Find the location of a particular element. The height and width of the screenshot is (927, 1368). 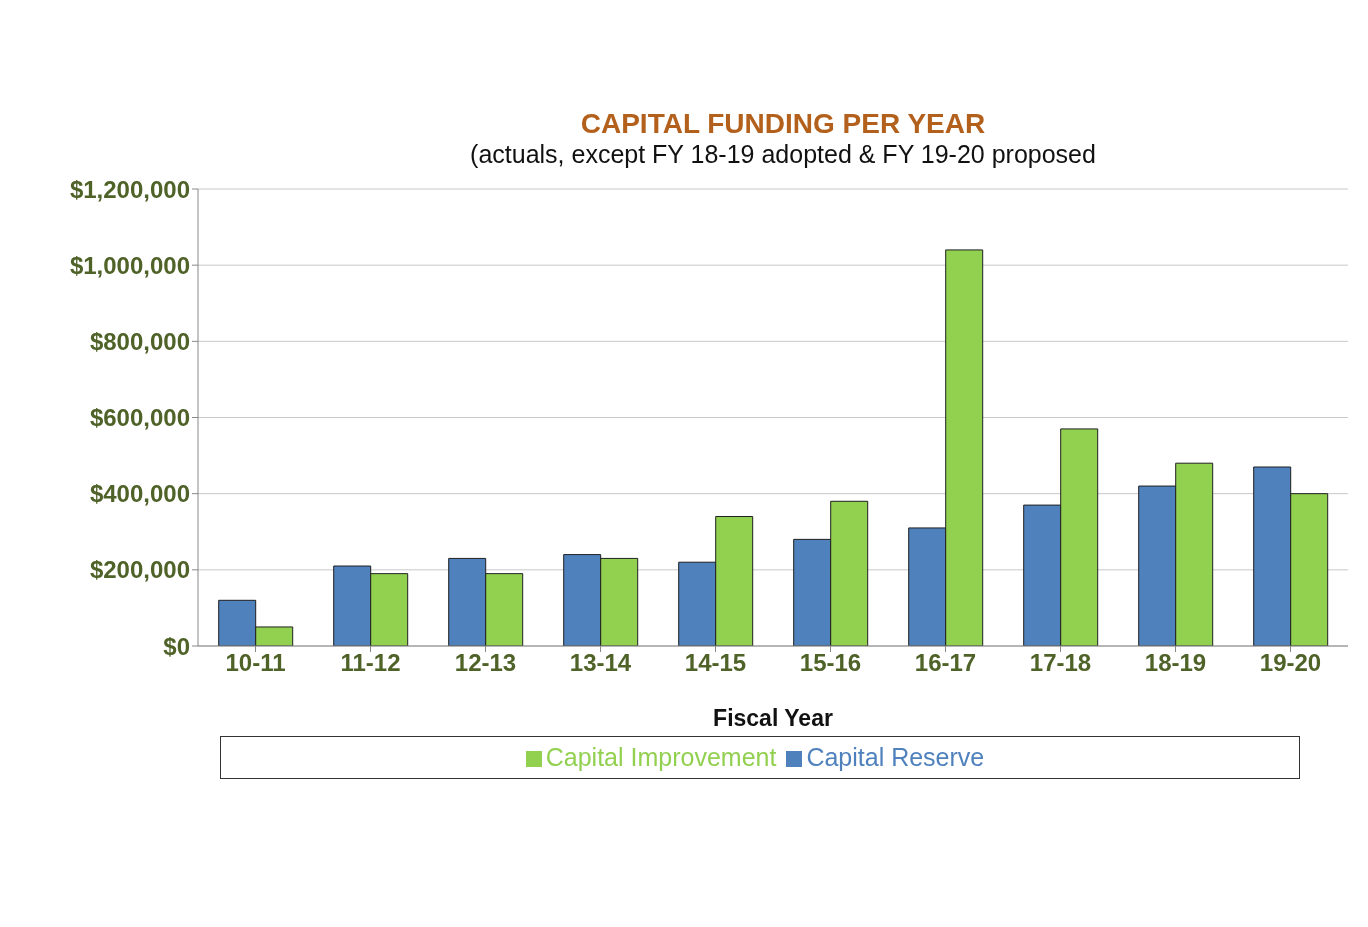

x-tick-label: 14-15 is located at coordinates (715, 663).